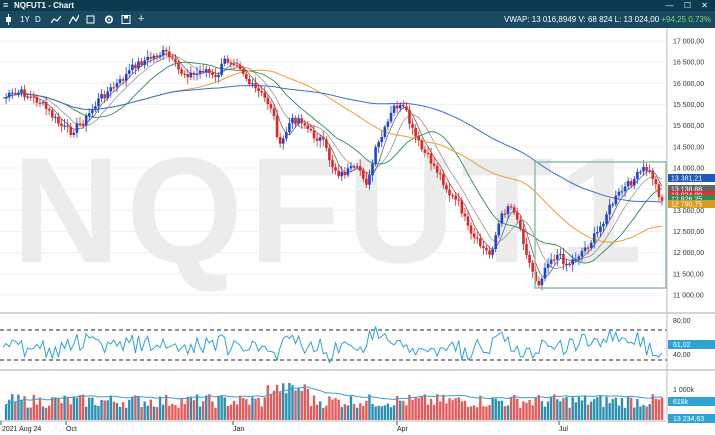 This screenshot has height=435, width=715. I want to click on price-tick: 14 000,00, so click(688, 169).